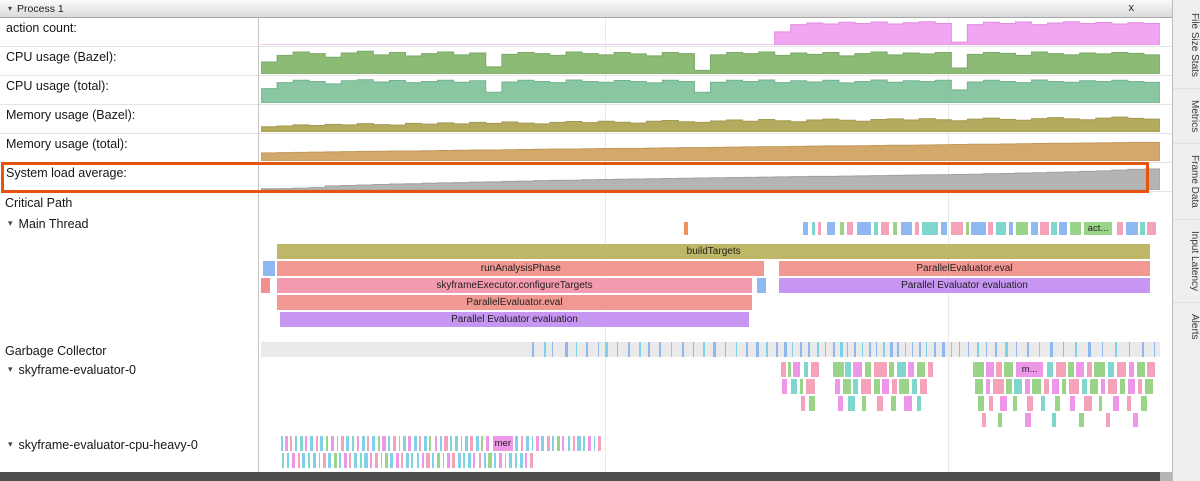 The image size is (1200, 481). Describe the element at coordinates (710, 268) in the screenshot. I see `main-thread-flame-row-2: runAnalysisPhase ParallelEvaluator.eval` at that location.